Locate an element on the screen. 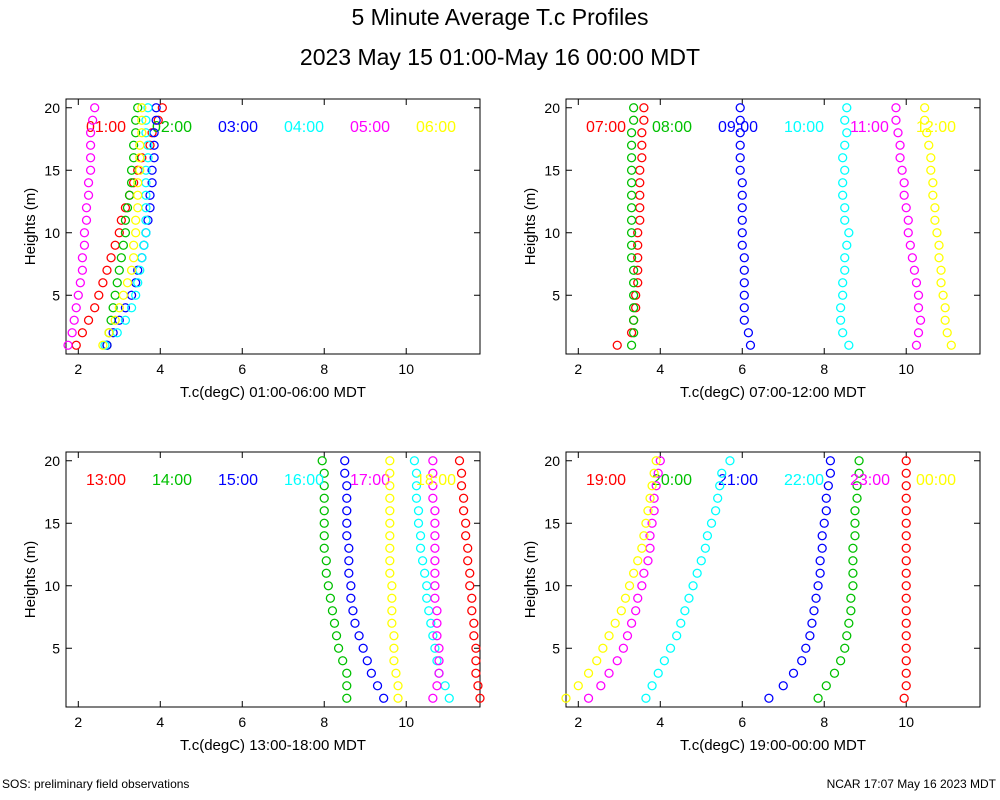 This screenshot has width=1000, height=800. y-axis-label: Heights (m) is located at coordinates (30, 580).